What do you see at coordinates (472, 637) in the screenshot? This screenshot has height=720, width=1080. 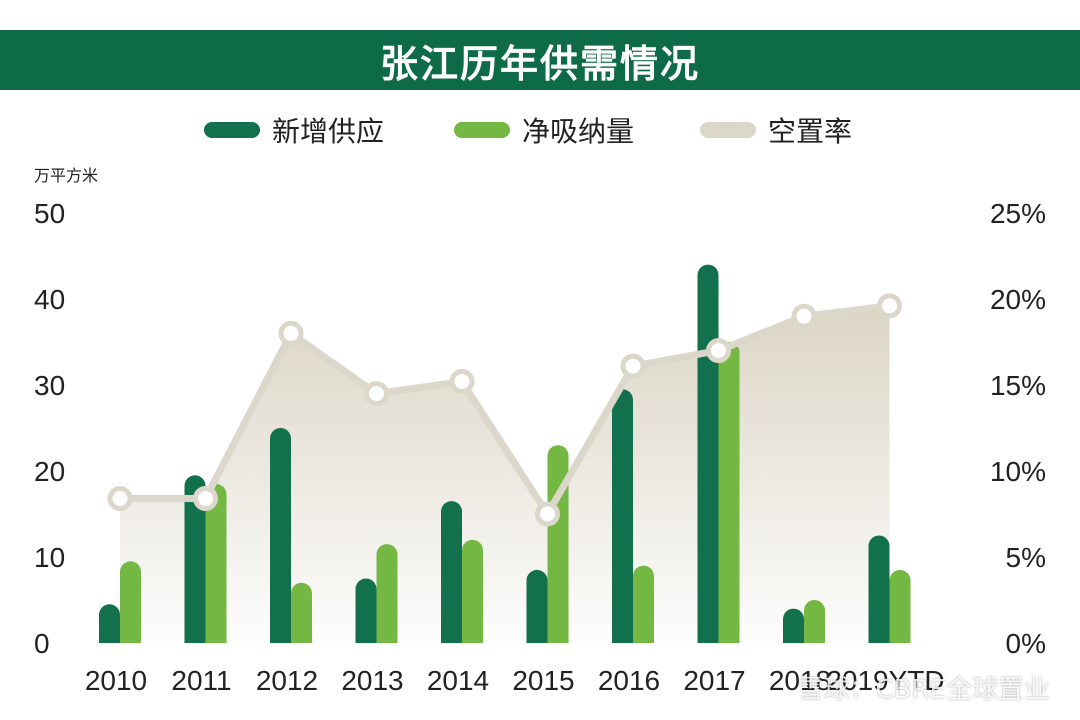 I see `bar-base-net-absorption-2014` at bounding box center [472, 637].